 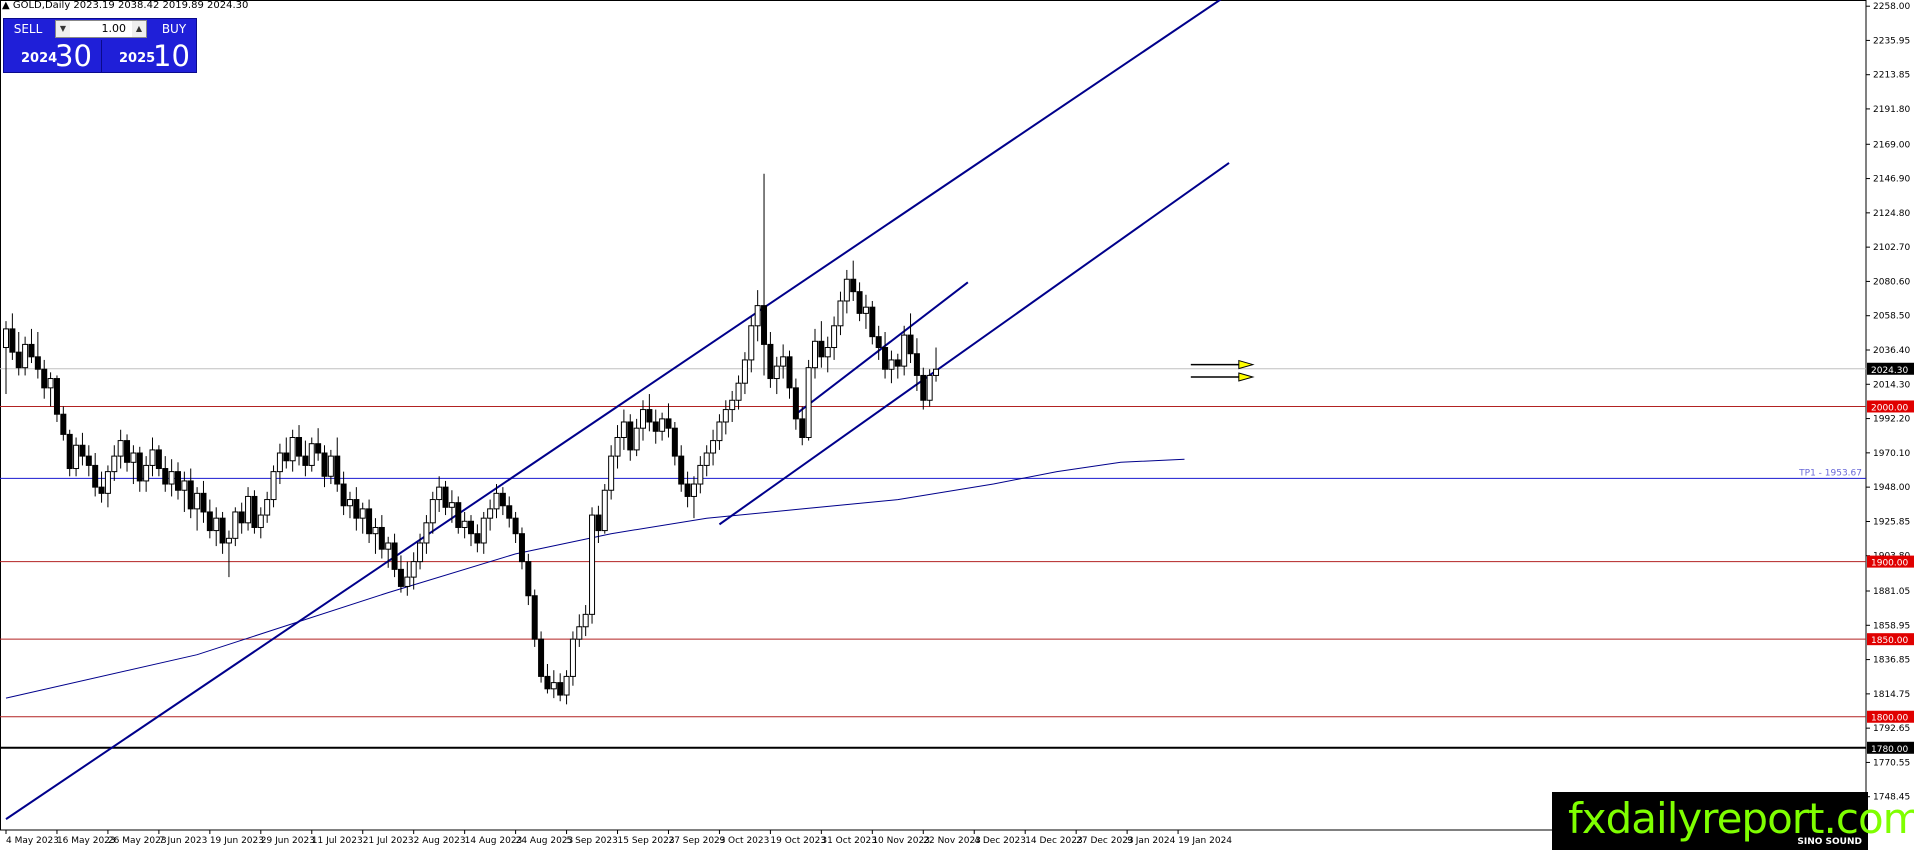 I want to click on y-tick-label: 2014.30, so click(x=1891, y=385).